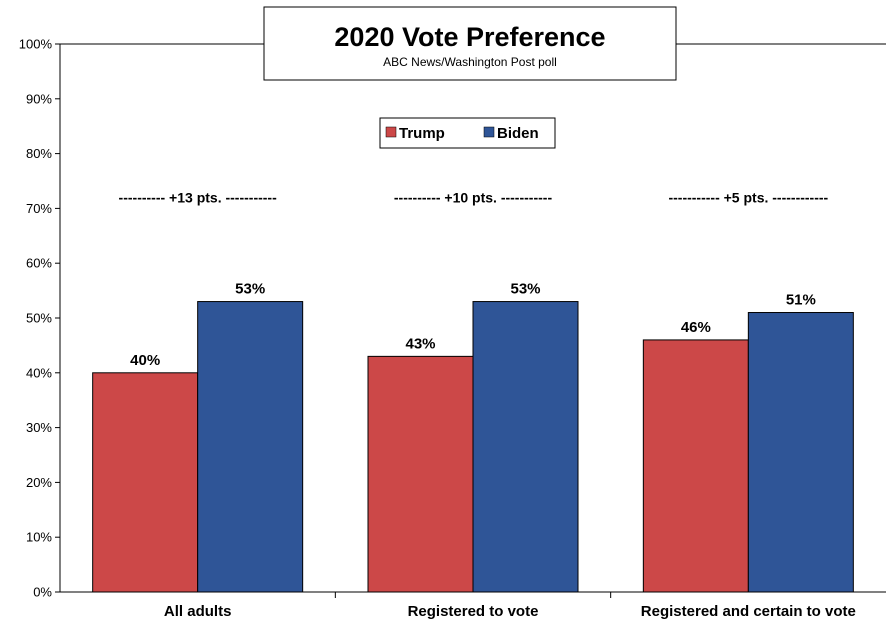 This screenshot has width=886, height=621. What do you see at coordinates (420, 343) in the screenshot?
I see `data-label-trump-1: 43%` at bounding box center [420, 343].